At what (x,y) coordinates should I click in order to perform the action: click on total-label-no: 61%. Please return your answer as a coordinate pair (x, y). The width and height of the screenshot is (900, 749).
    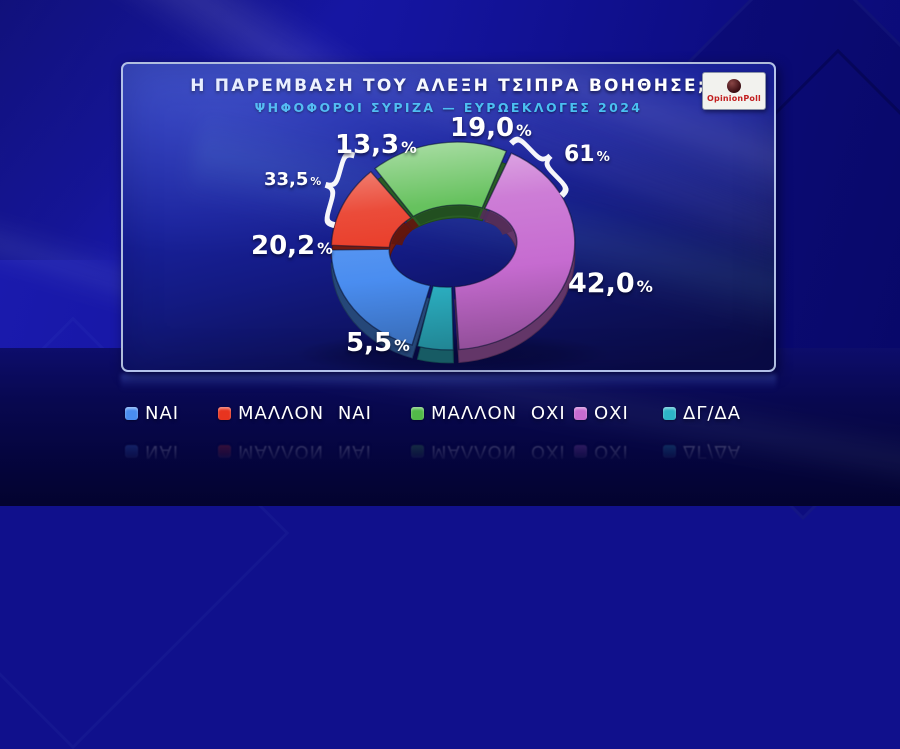
    Looking at the image, I should click on (587, 154).